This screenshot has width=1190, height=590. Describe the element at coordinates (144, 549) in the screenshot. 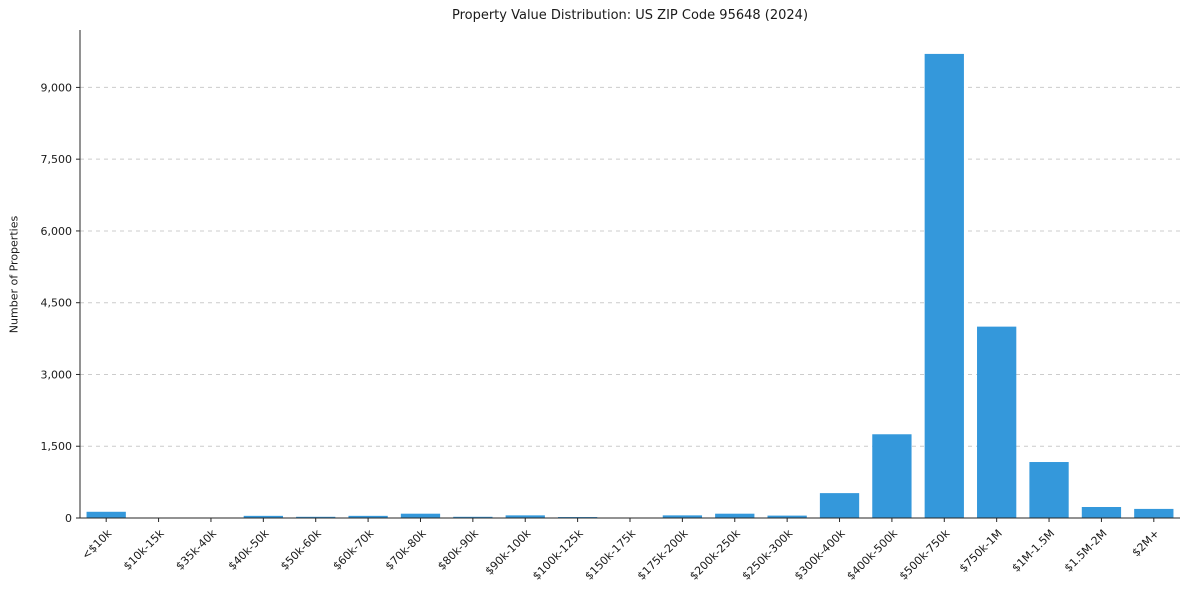

I see `x-tick-label: $10k-15k` at that location.